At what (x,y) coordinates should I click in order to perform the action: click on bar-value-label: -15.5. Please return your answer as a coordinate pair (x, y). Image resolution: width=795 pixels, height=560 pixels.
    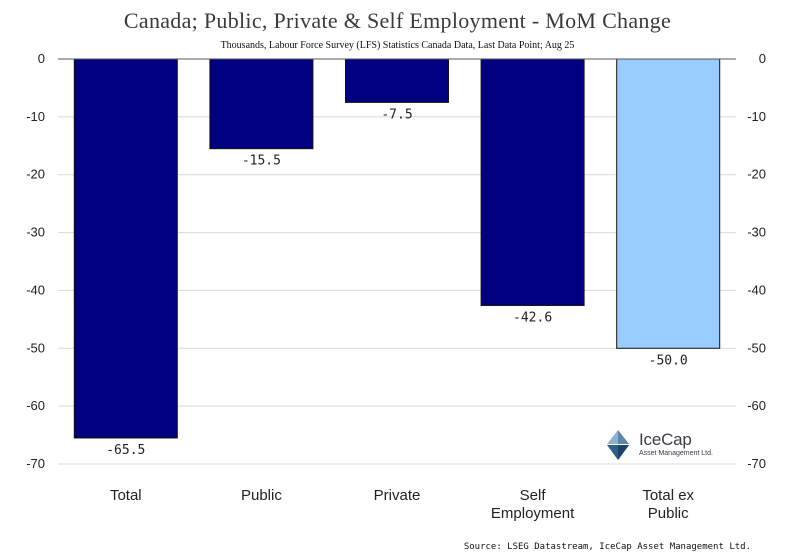
    Looking at the image, I should click on (261, 161).